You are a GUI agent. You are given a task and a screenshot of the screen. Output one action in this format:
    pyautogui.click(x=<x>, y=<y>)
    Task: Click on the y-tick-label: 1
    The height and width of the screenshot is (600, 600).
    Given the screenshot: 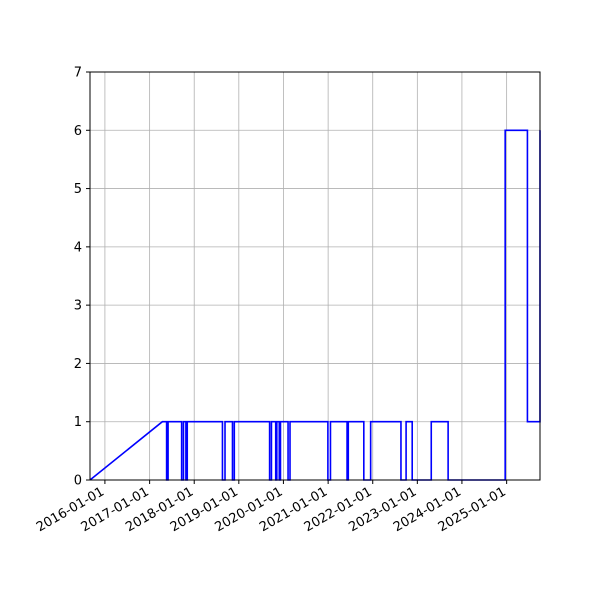 What is the action you would take?
    pyautogui.click(x=78, y=422)
    